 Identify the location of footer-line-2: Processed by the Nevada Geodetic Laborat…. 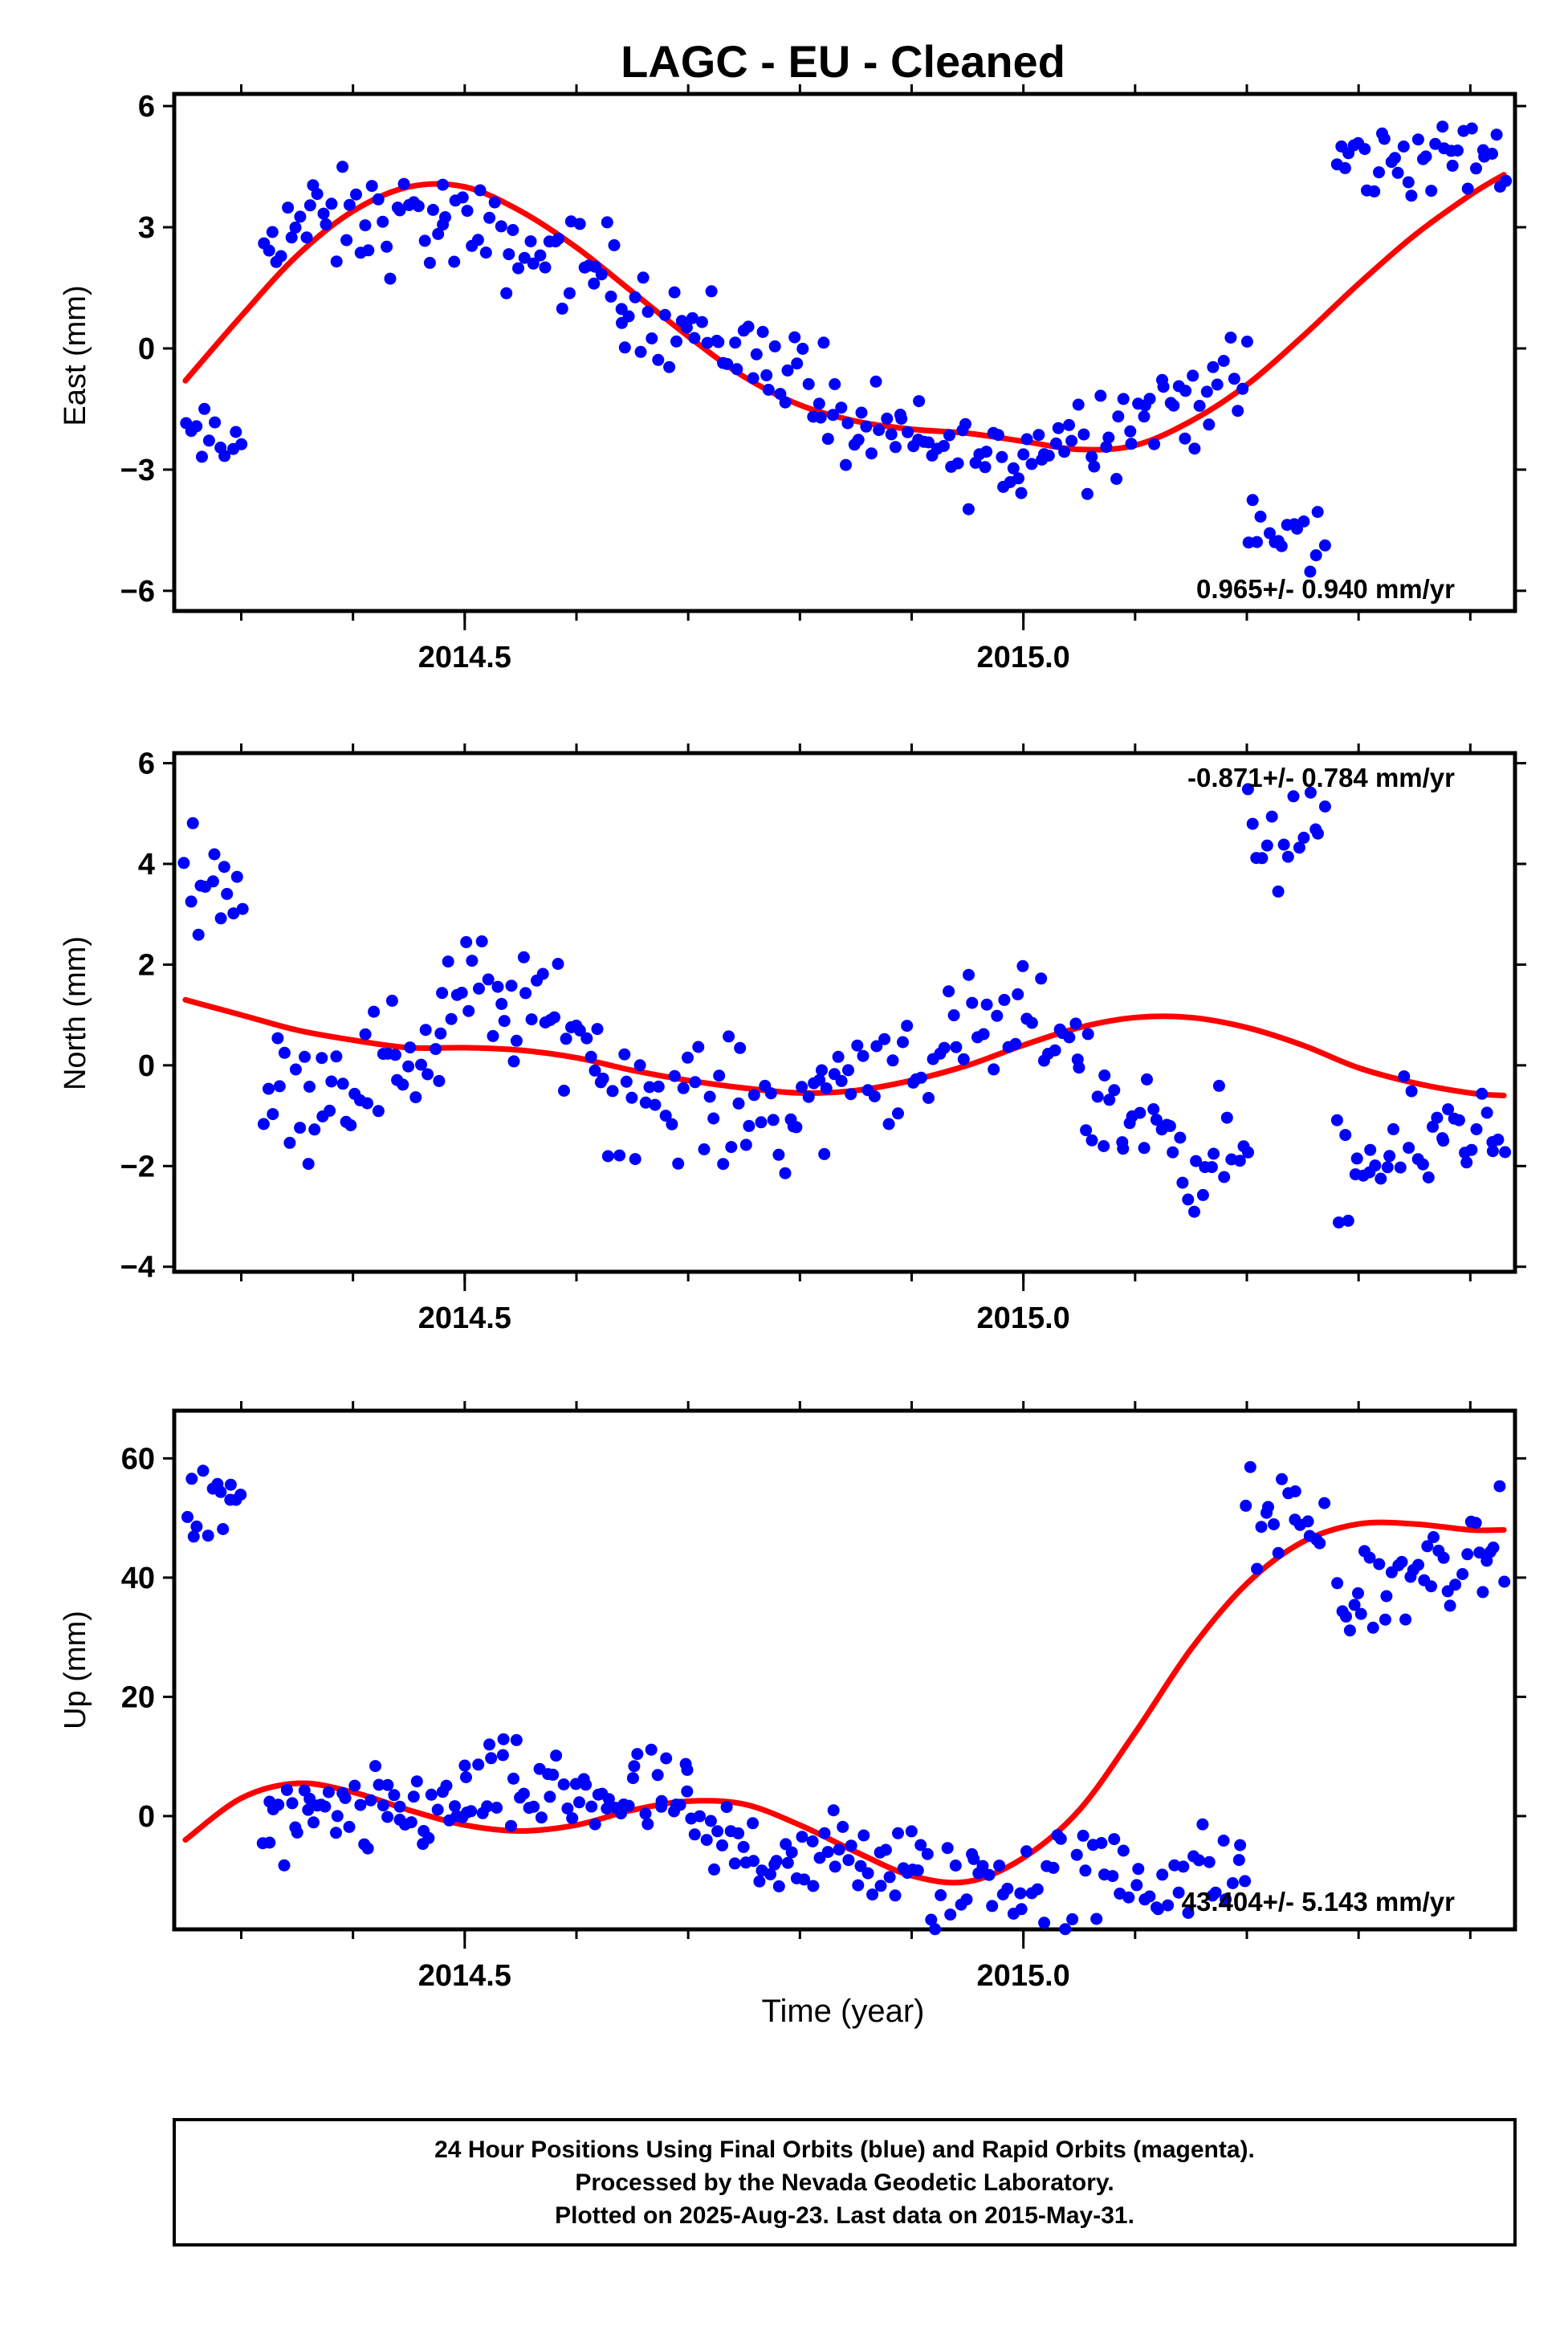
(844, 2182).